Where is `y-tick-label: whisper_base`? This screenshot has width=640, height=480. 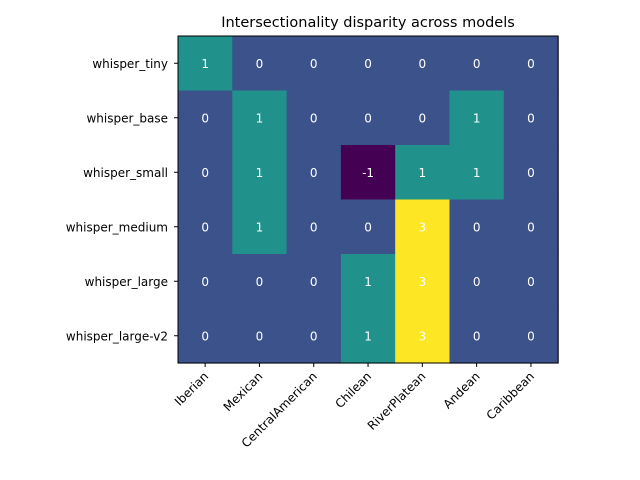 y-tick-label: whisper_base is located at coordinates (127, 118).